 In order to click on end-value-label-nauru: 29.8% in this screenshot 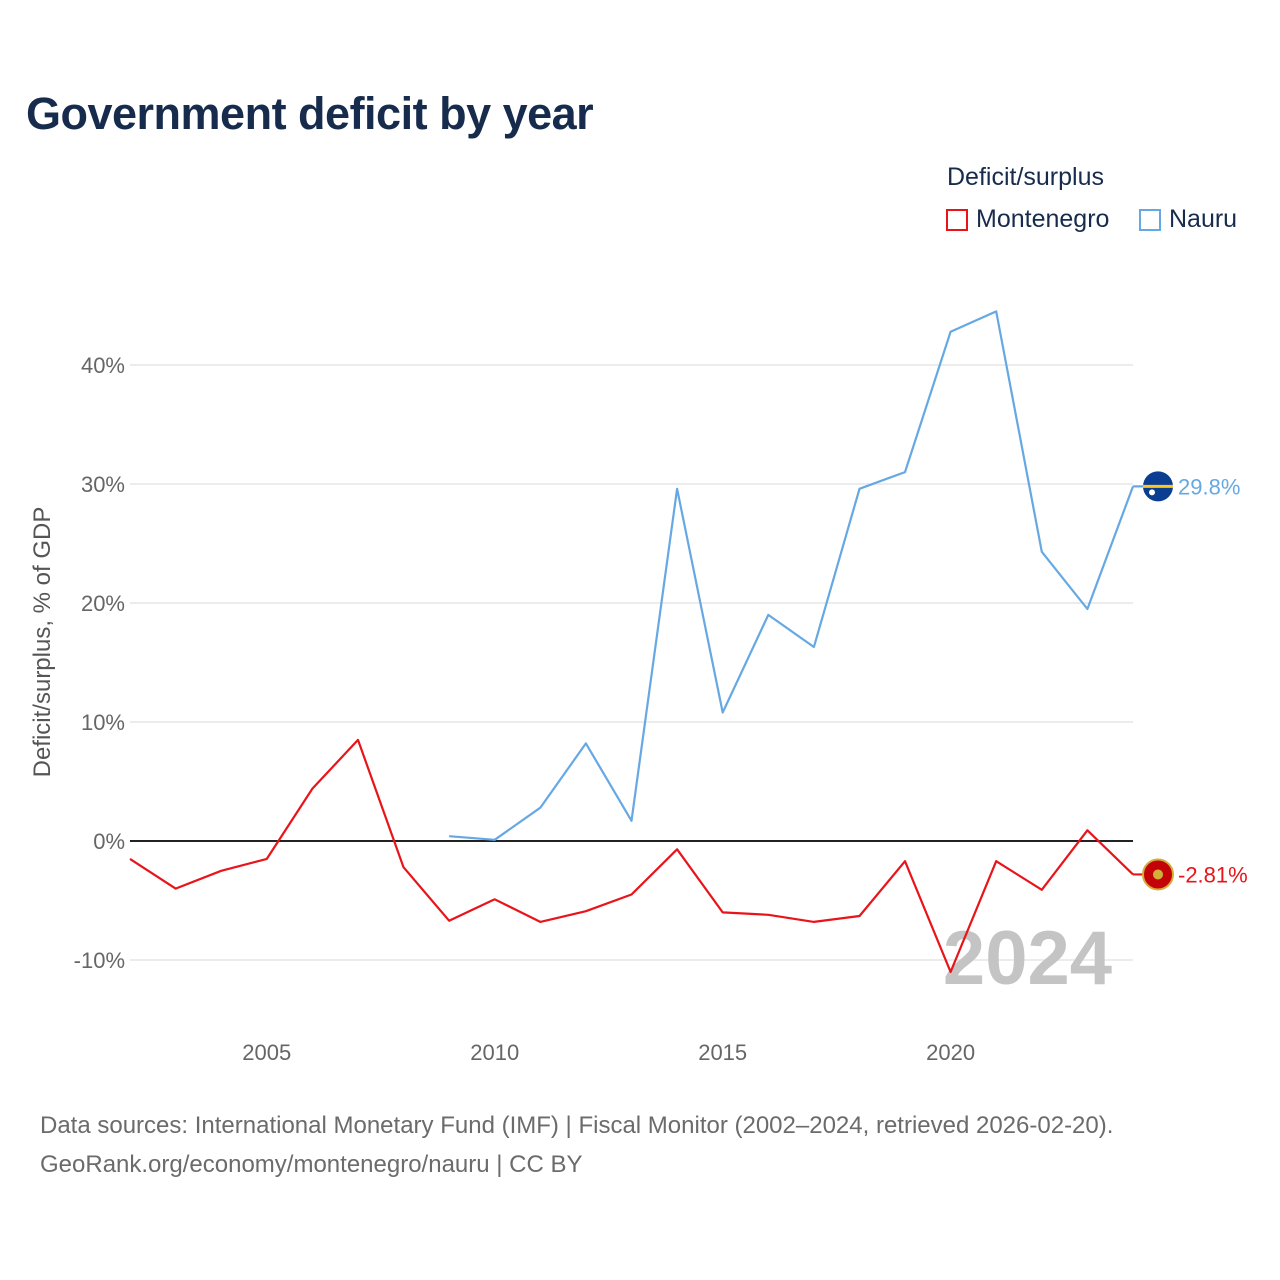, I will do `click(1209, 486)`.